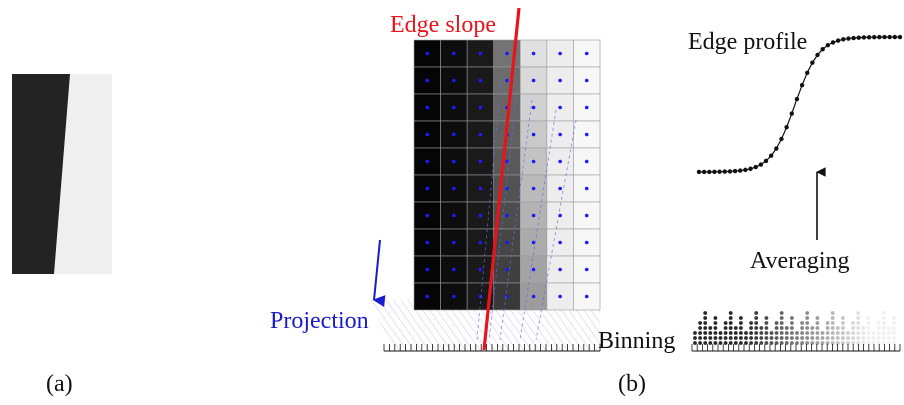  I want to click on panel-a-label: (a), so click(59, 384).